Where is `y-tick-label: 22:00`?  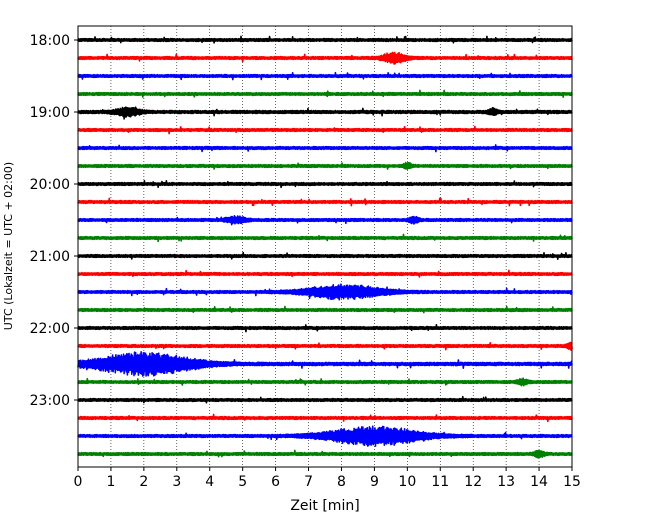
y-tick-label: 22:00 is located at coordinates (50, 329).